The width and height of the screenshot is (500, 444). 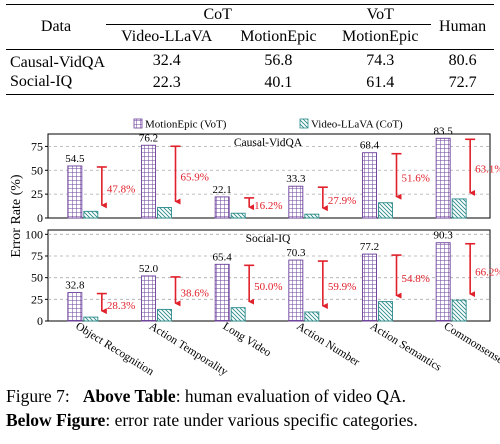 What do you see at coordinates (291, 396) in the screenshot?
I see `caption-line1-text: : human evaluation of video QA.` at bounding box center [291, 396].